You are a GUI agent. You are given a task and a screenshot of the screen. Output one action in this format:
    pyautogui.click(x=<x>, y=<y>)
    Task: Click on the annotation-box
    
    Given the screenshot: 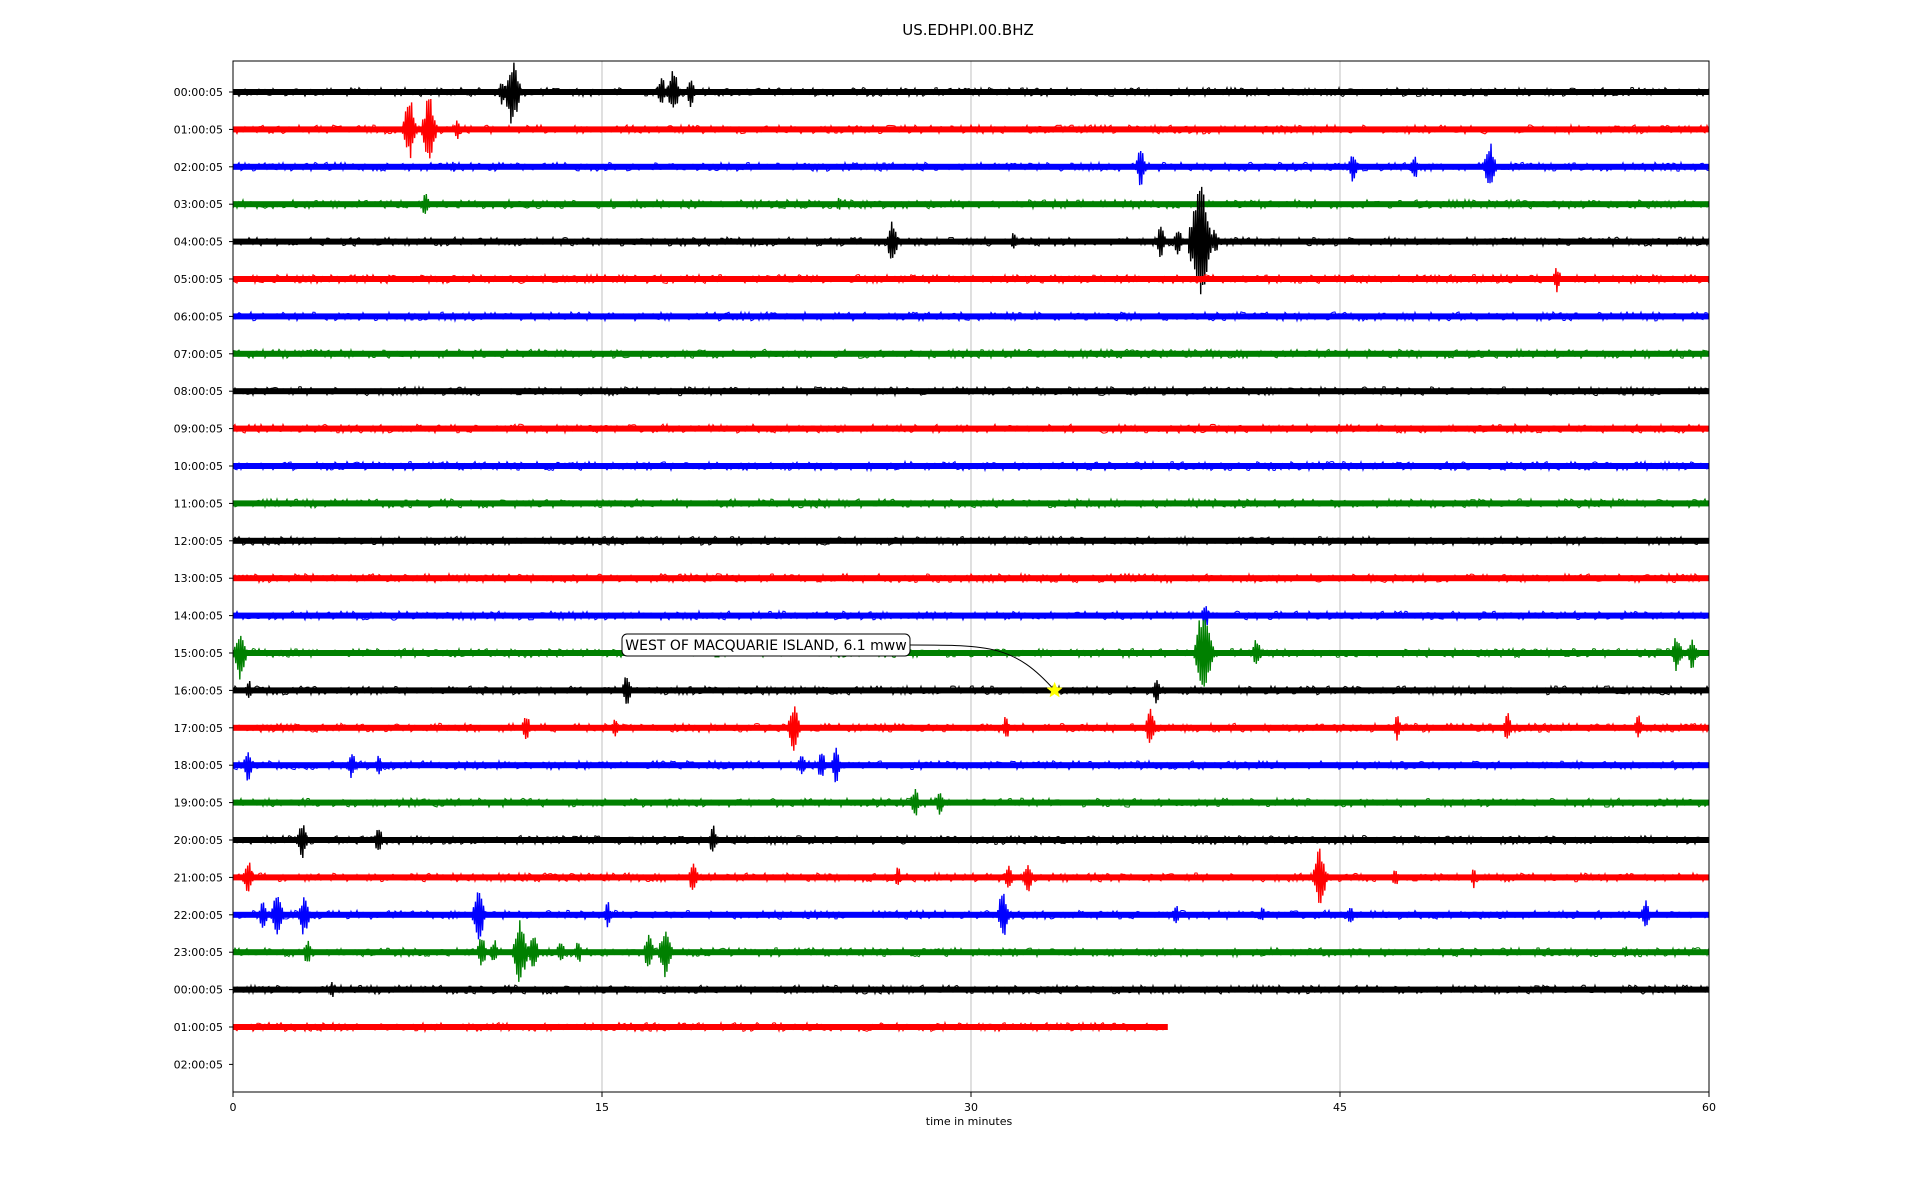 What is the action you would take?
    pyautogui.click(x=766, y=645)
    